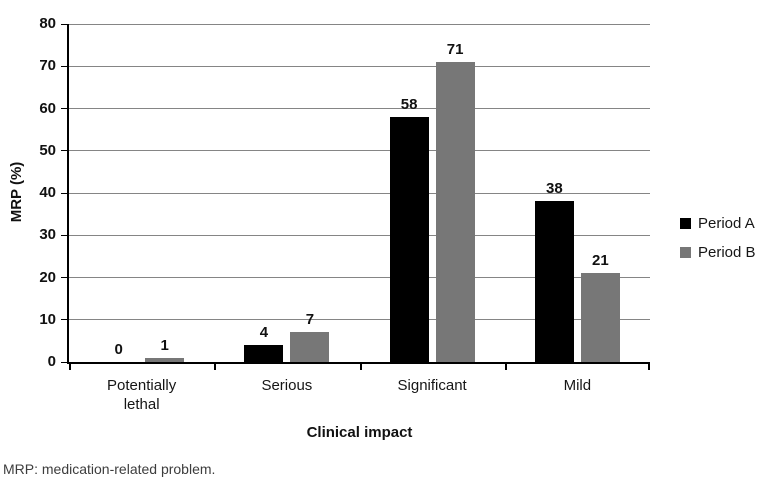 The image size is (768, 491). Describe the element at coordinates (47, 23) in the screenshot. I see `y-tick-label: 80` at that location.